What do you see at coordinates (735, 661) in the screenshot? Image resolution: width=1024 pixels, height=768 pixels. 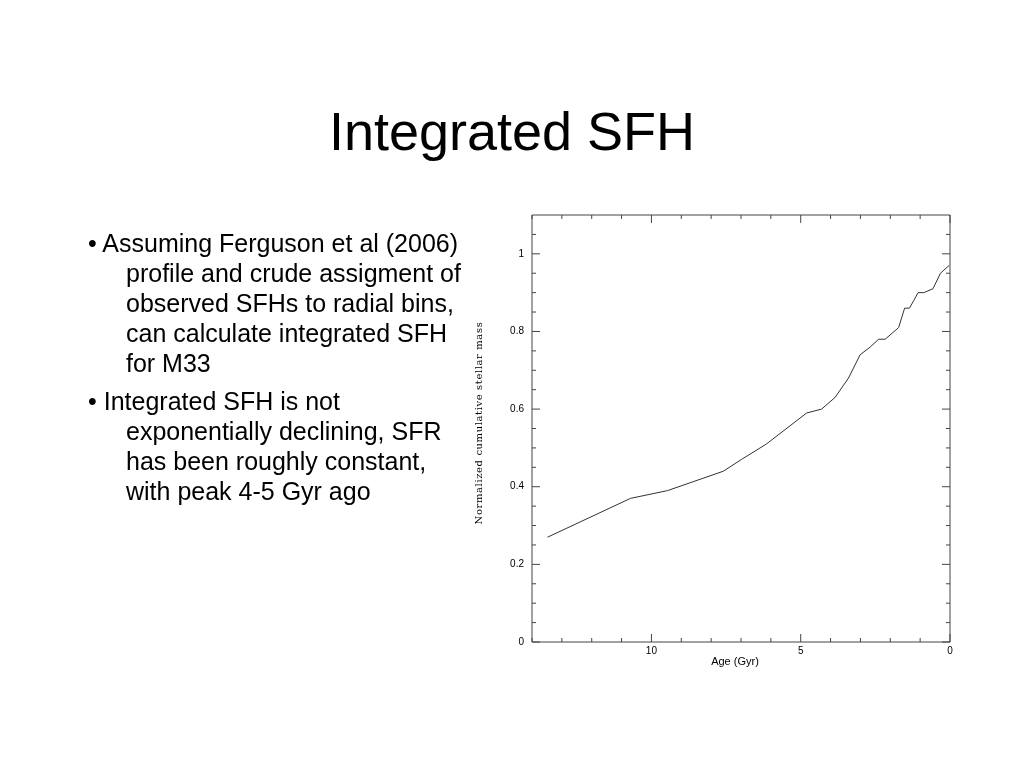 I see `x-axis-title: Age (Gyr)` at bounding box center [735, 661].